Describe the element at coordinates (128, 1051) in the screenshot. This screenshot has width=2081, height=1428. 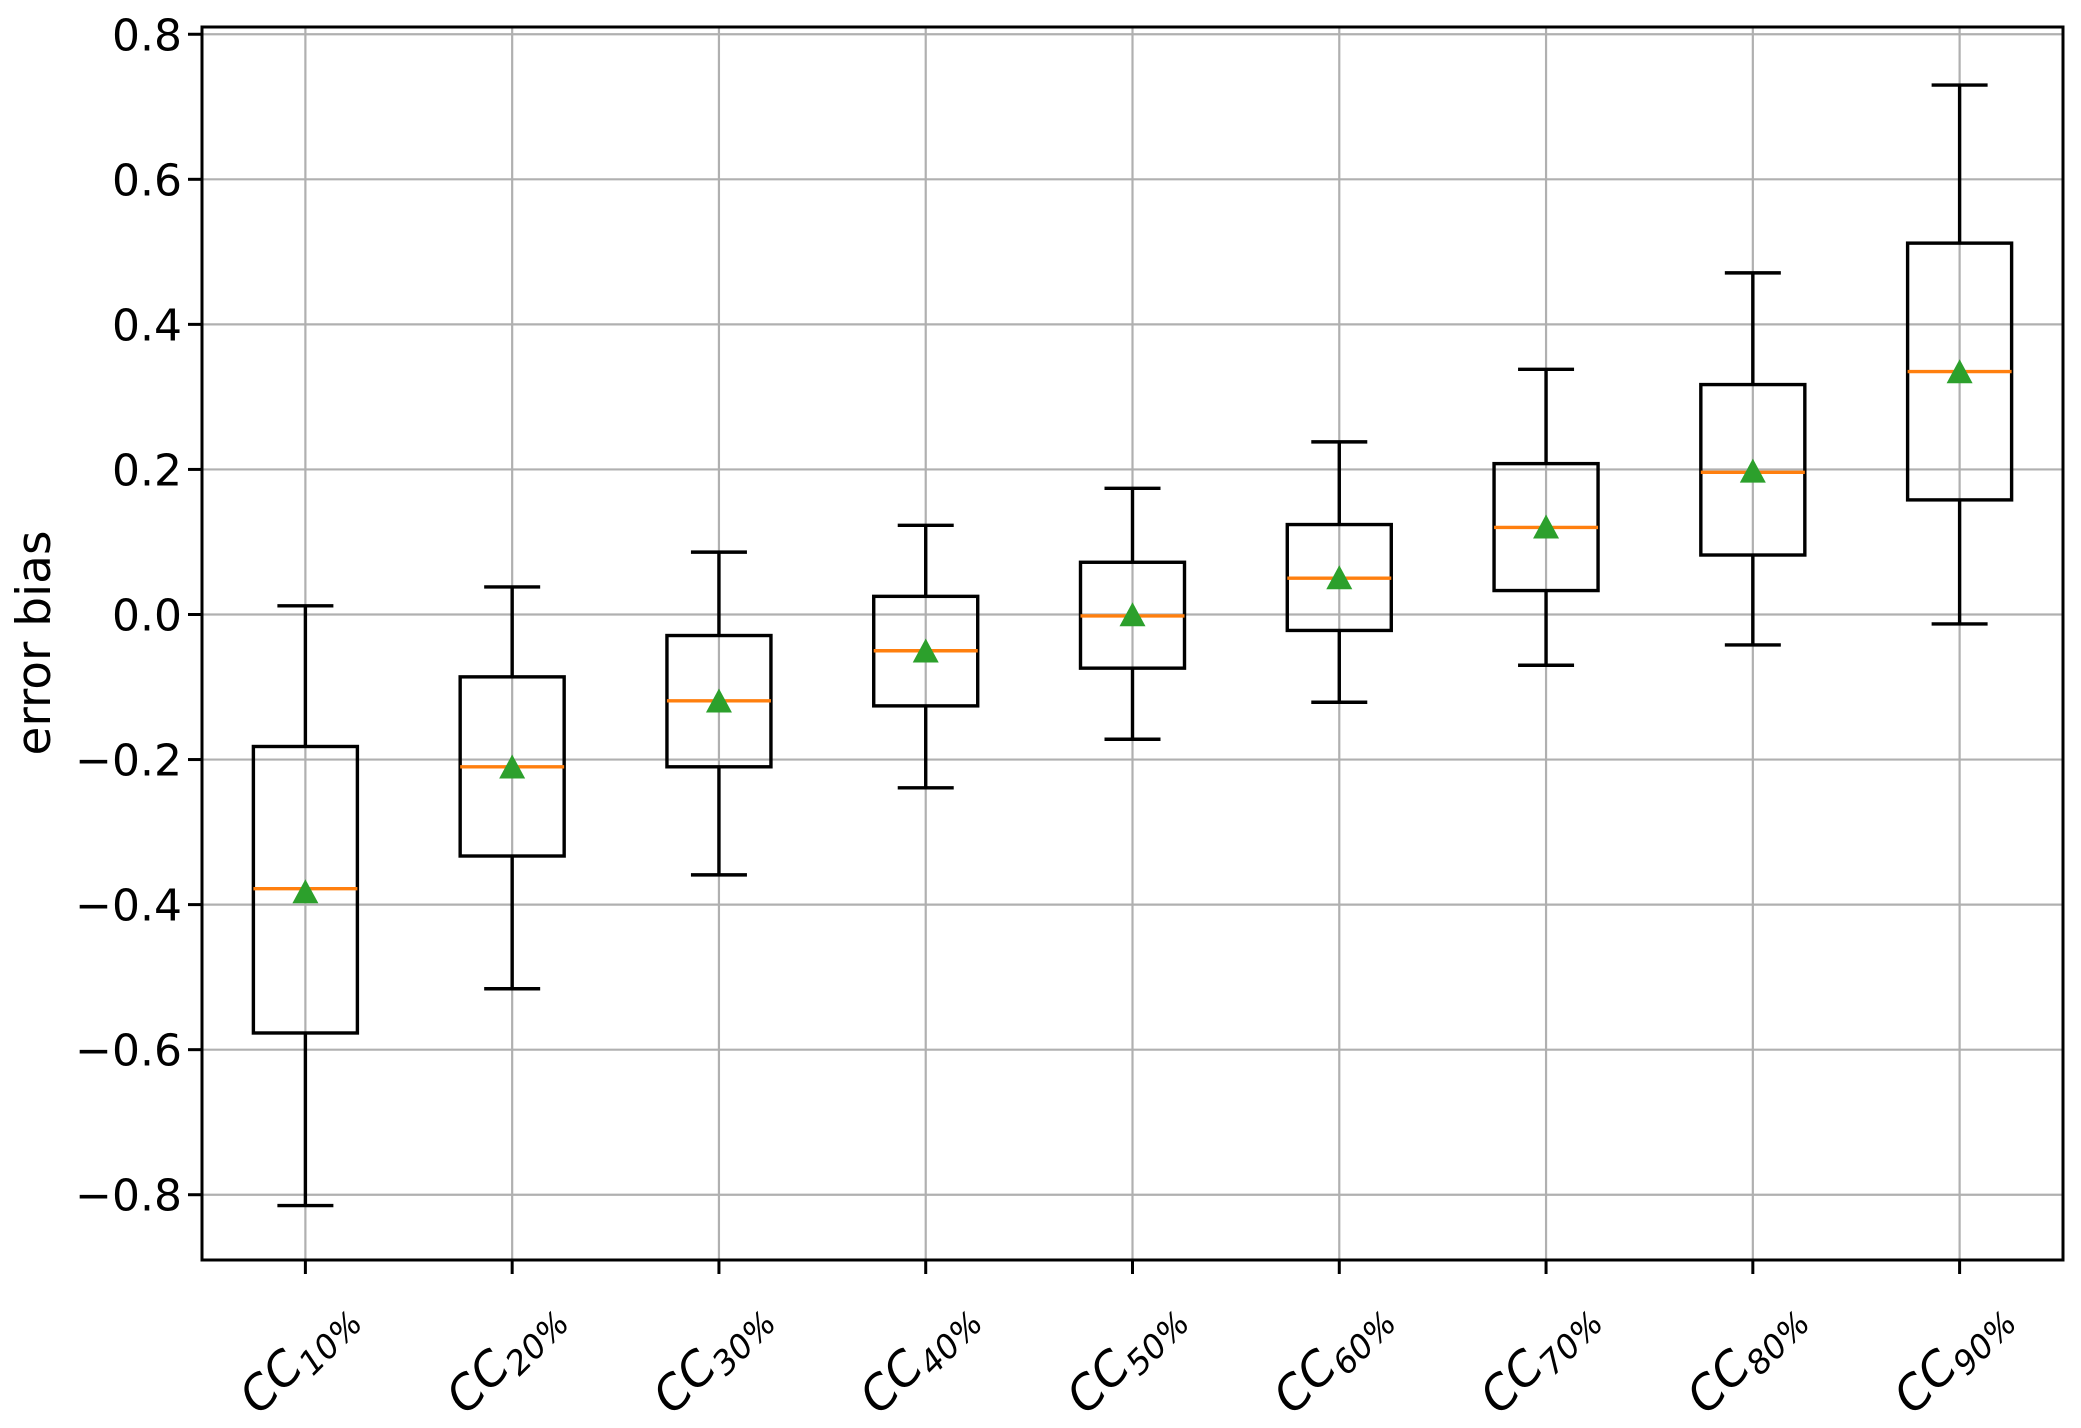
I see `y-tick-label: −0.6` at that location.